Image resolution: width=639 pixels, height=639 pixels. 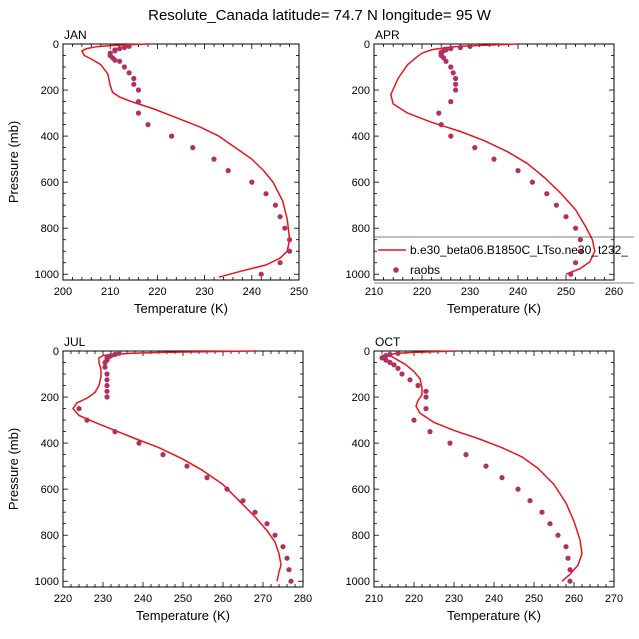 I want to click on x-tick-label: 280, so click(x=303, y=599).